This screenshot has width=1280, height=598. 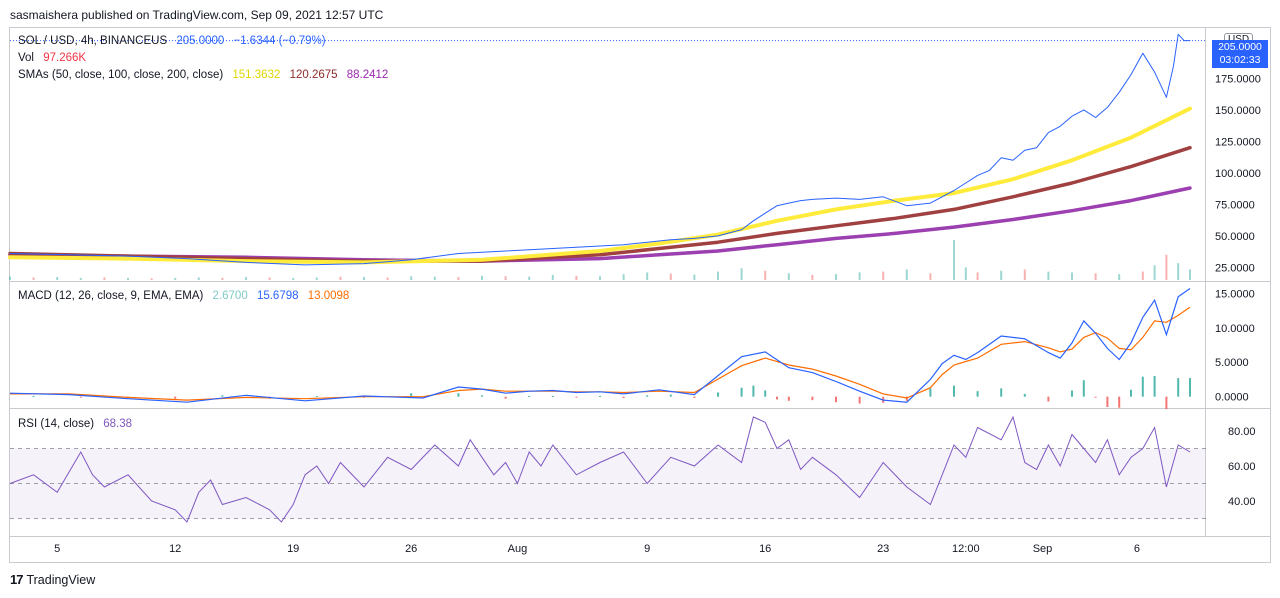 I want to click on macd-label: MACD (12, 26, close, 9, EMA, EMA), so click(x=111, y=296).